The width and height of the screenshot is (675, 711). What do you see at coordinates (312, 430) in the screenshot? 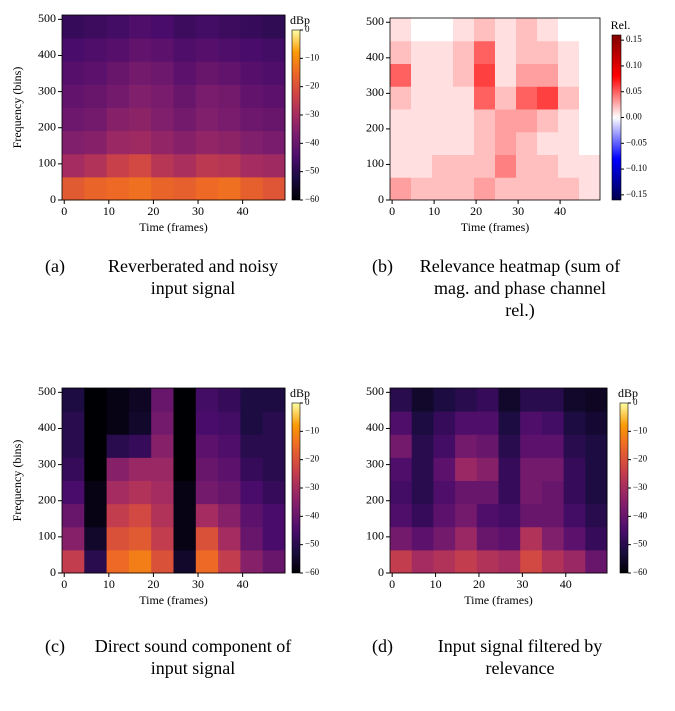
I see `colorbar-tick-label: −10` at bounding box center [312, 430].